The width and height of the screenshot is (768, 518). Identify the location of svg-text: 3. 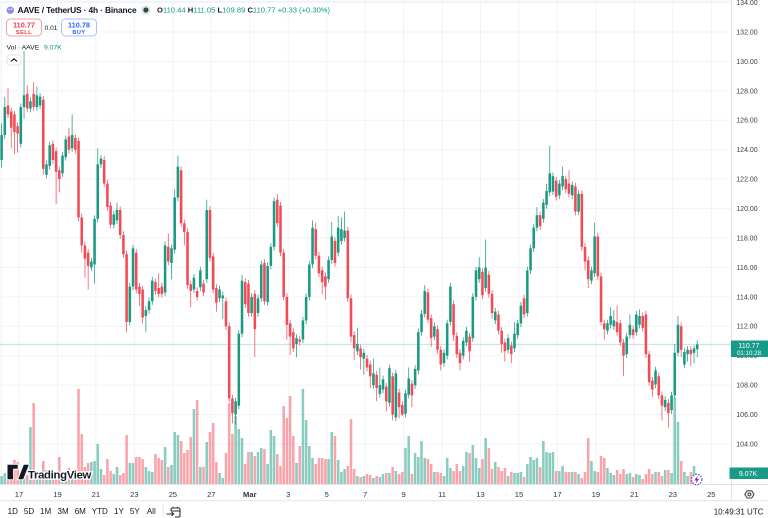
(288, 494).